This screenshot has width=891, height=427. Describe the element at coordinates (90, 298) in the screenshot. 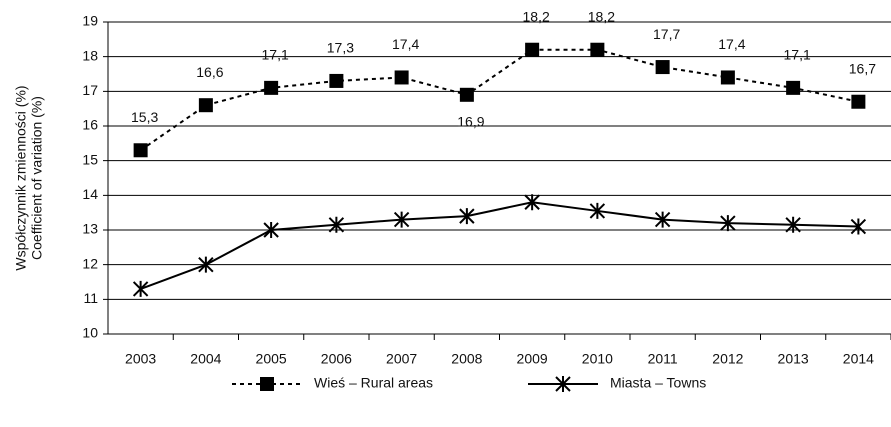

I see `y-tick-label: 11` at that location.